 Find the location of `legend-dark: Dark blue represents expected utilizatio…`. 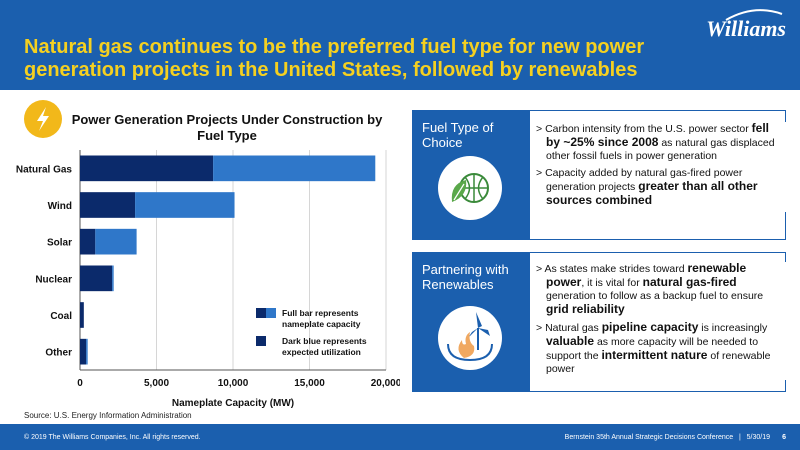

legend-dark: Dark blue represents expected utilizatio… is located at coordinates (315, 347).